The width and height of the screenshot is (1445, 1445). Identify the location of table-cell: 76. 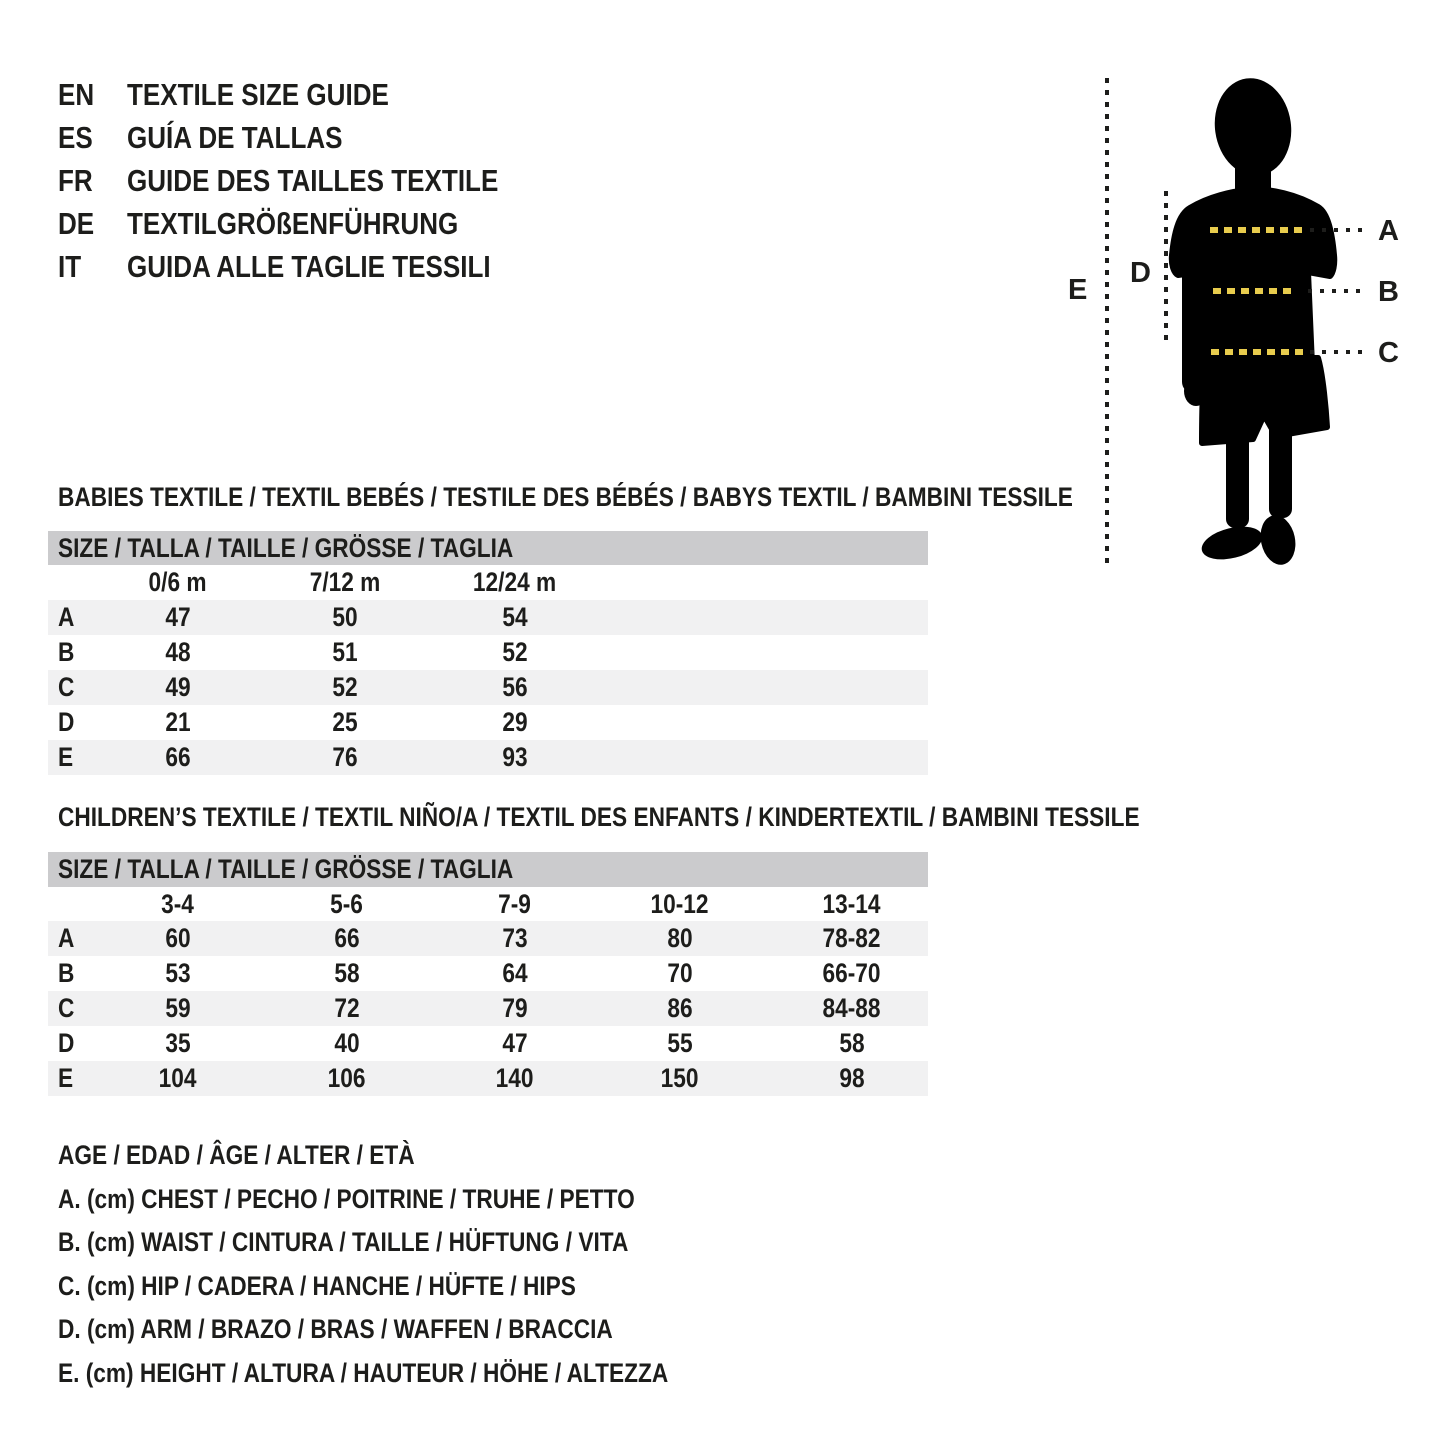
(345, 757).